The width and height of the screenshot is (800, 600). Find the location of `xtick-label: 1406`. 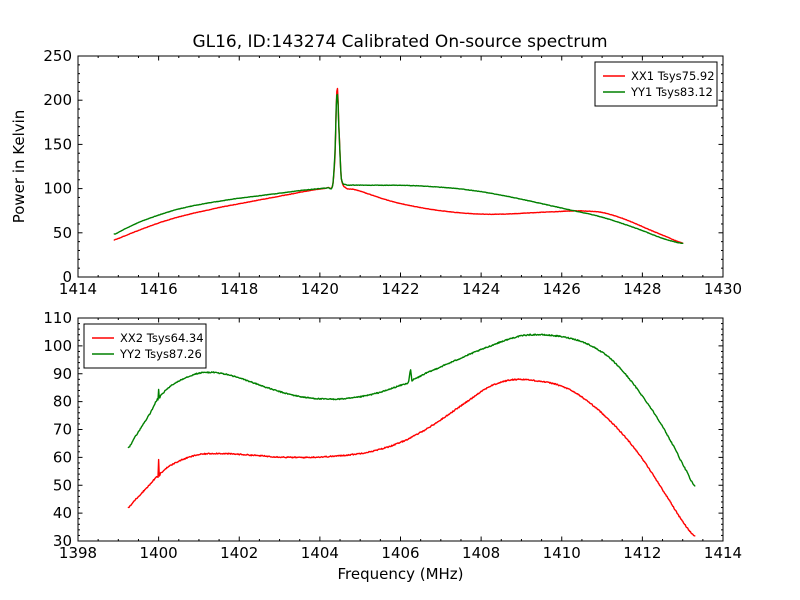

xtick-label: 1406 is located at coordinates (400, 553).